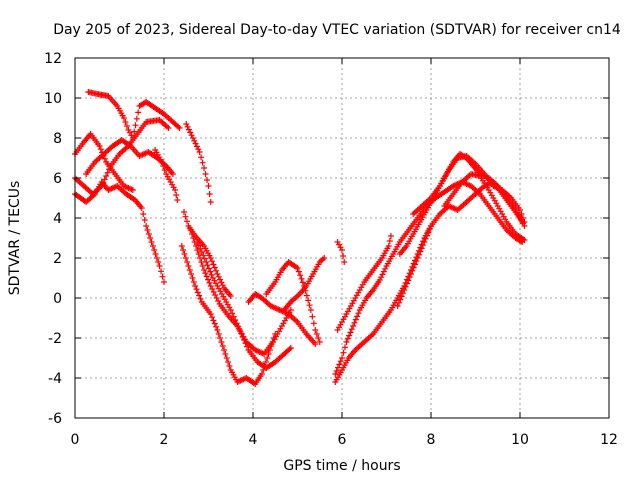 The height and width of the screenshot is (480, 640). I want to click on x-tick-label: 8, so click(431, 440).